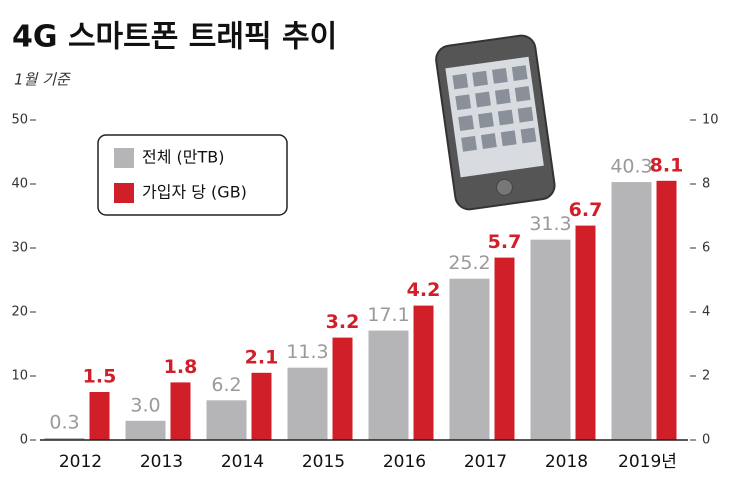 The width and height of the screenshot is (730, 490). Describe the element at coordinates (80, 462) in the screenshot. I see `x-tick-label: 2012` at that location.